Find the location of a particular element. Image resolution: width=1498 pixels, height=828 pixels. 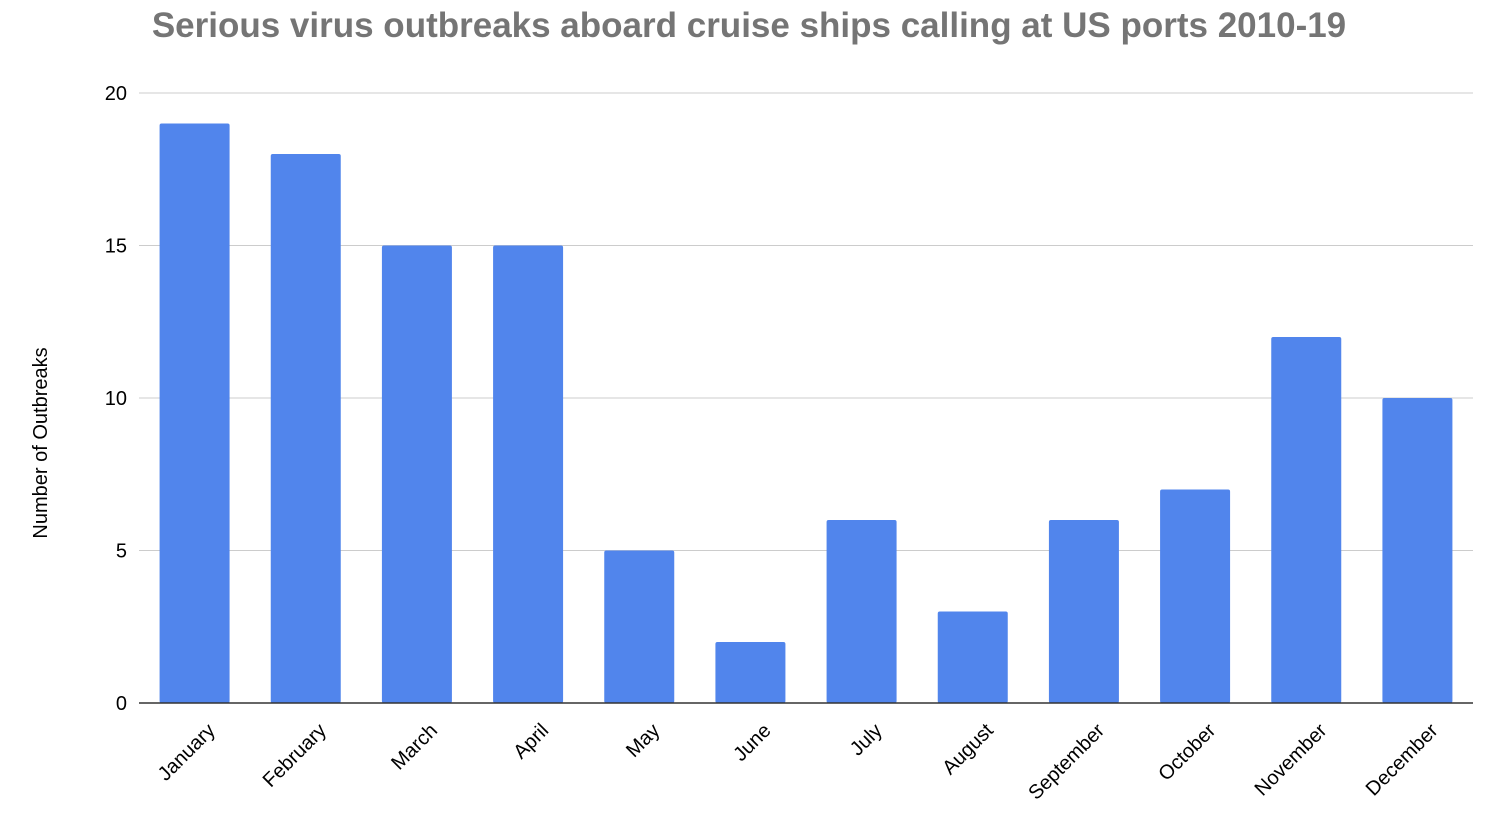

bar-july is located at coordinates (861, 611).